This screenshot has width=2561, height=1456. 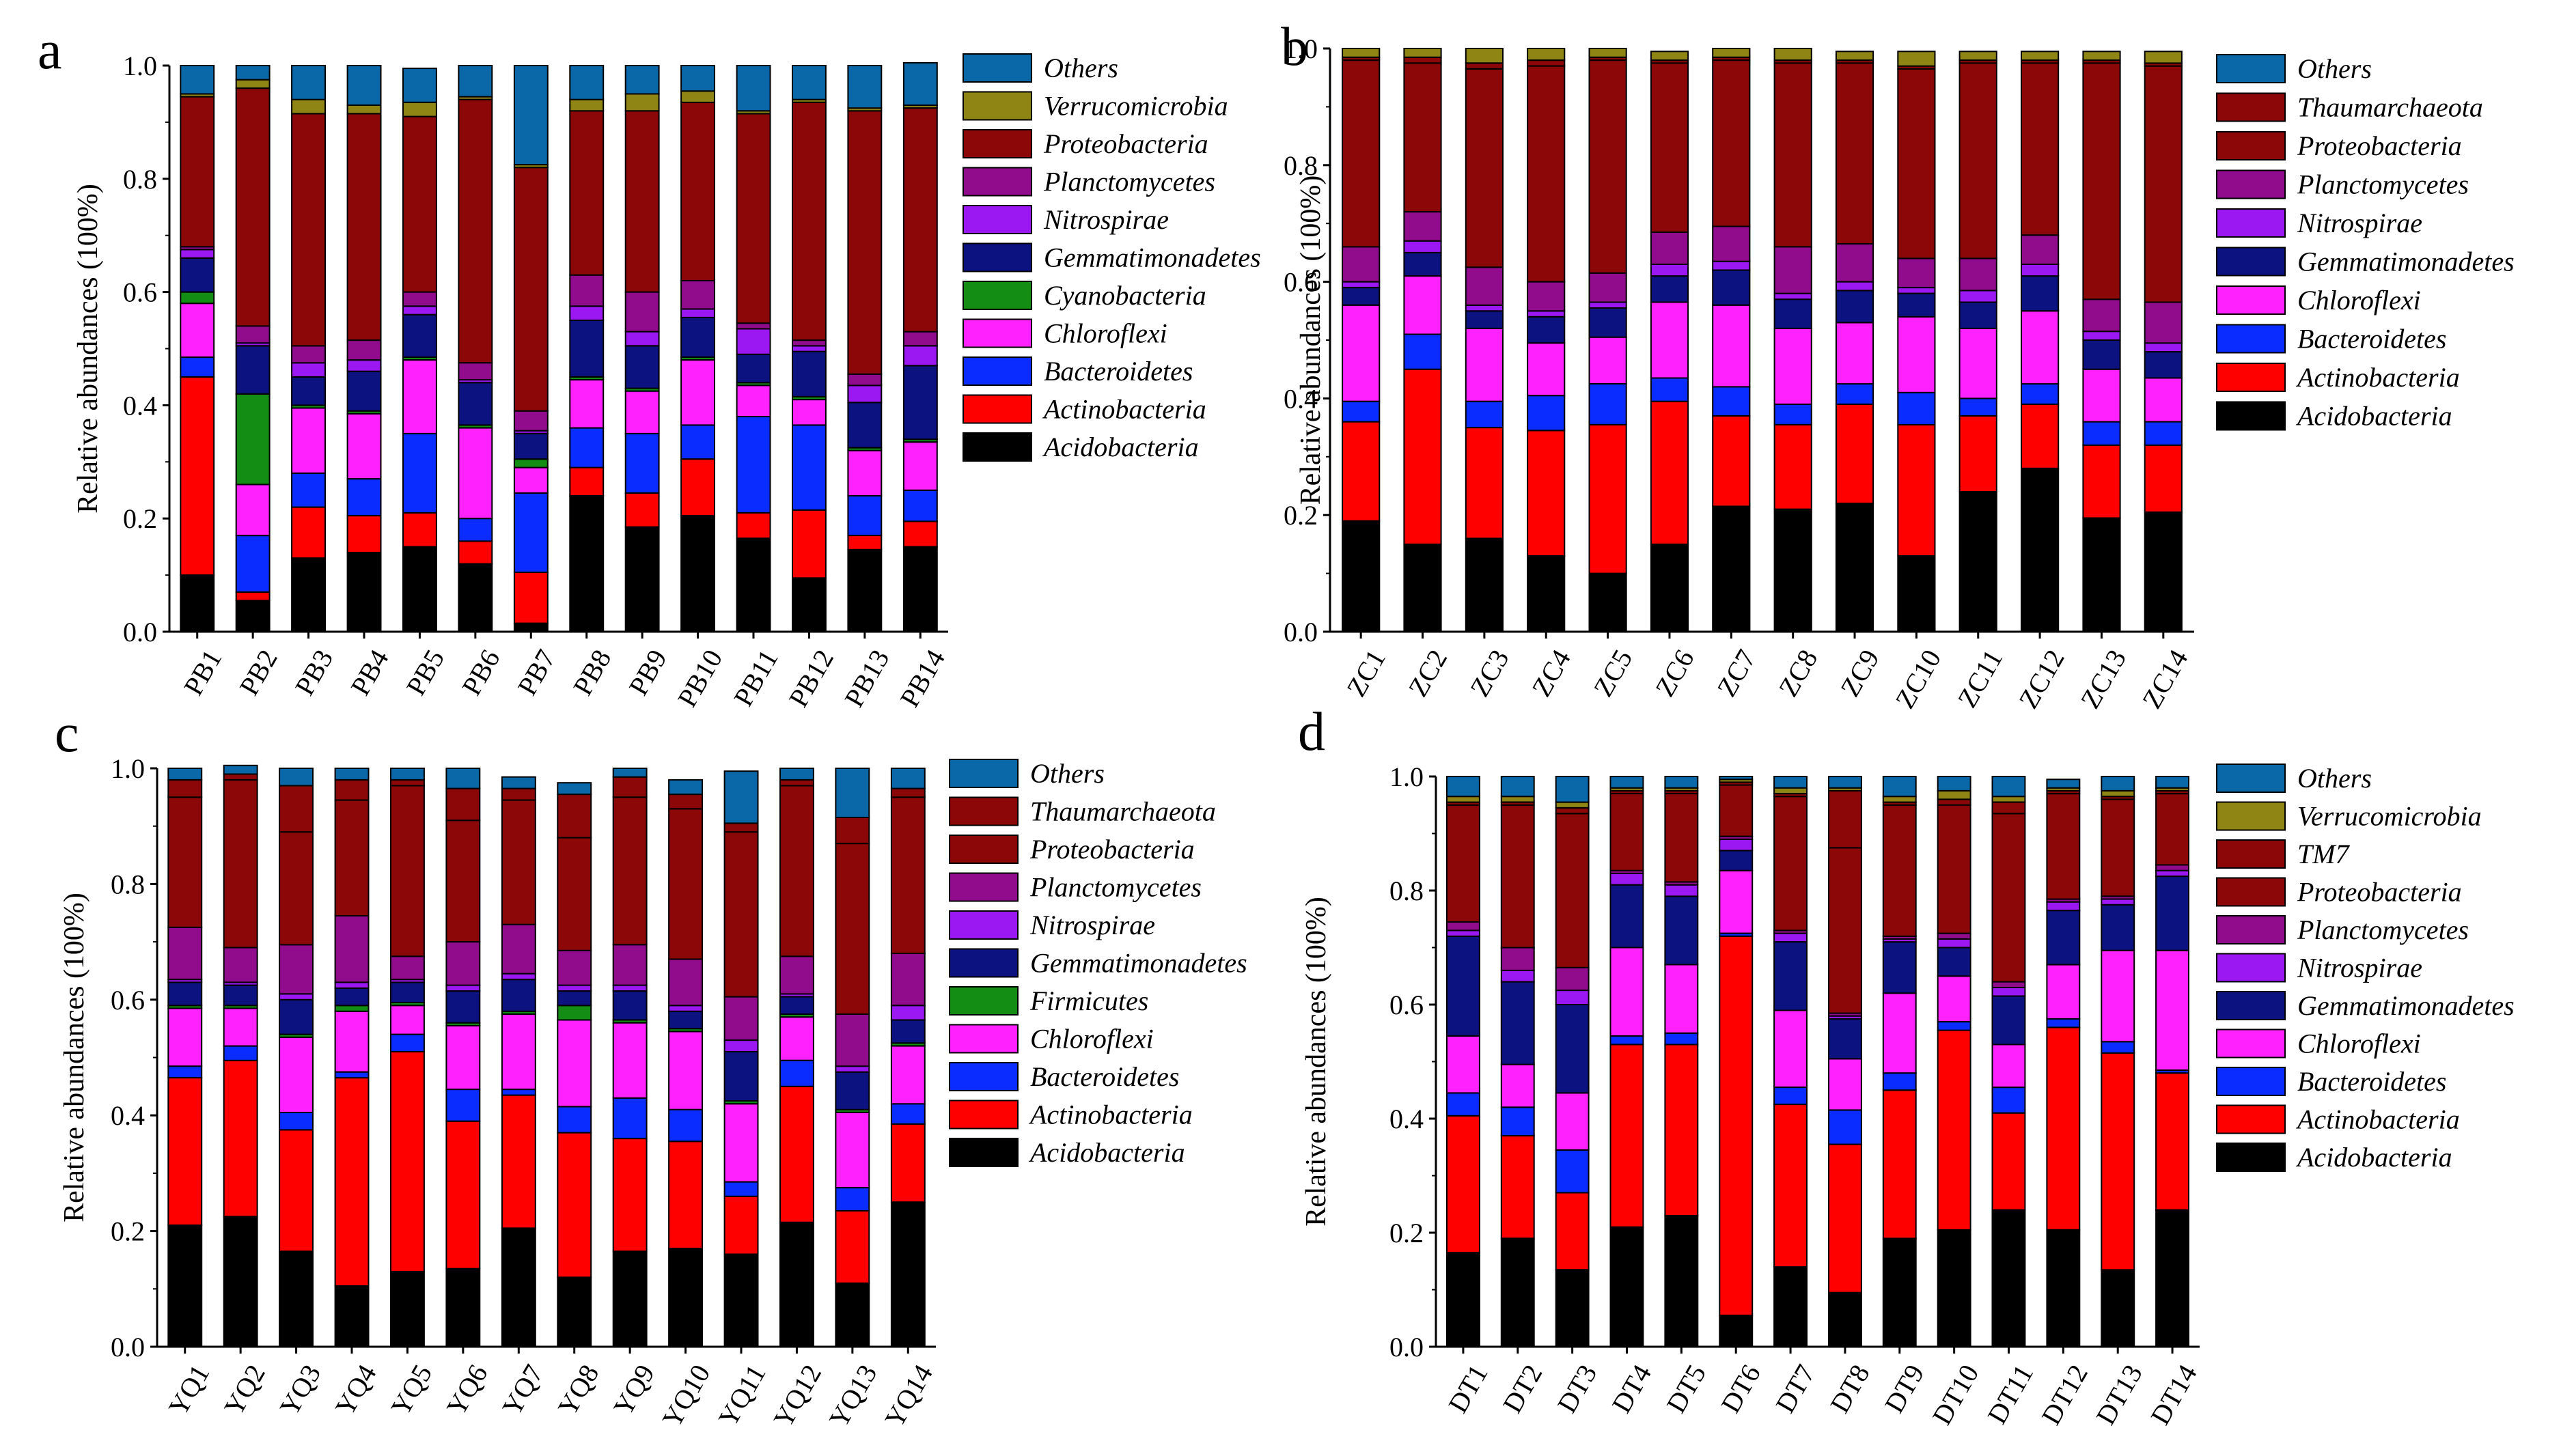 I want to click on legend-swatch-a-actinobacteria, so click(x=998, y=409).